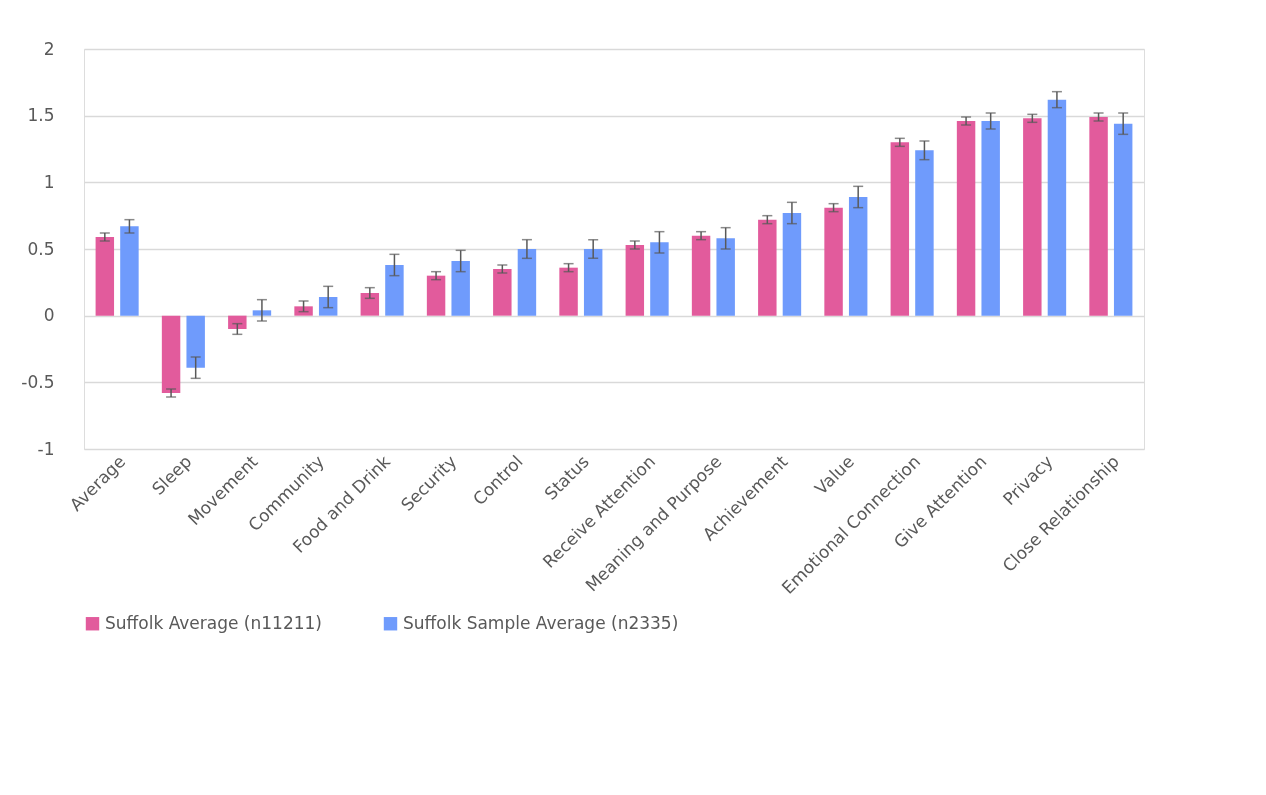  I want to click on y-tick-label: 2, so click(49, 48).